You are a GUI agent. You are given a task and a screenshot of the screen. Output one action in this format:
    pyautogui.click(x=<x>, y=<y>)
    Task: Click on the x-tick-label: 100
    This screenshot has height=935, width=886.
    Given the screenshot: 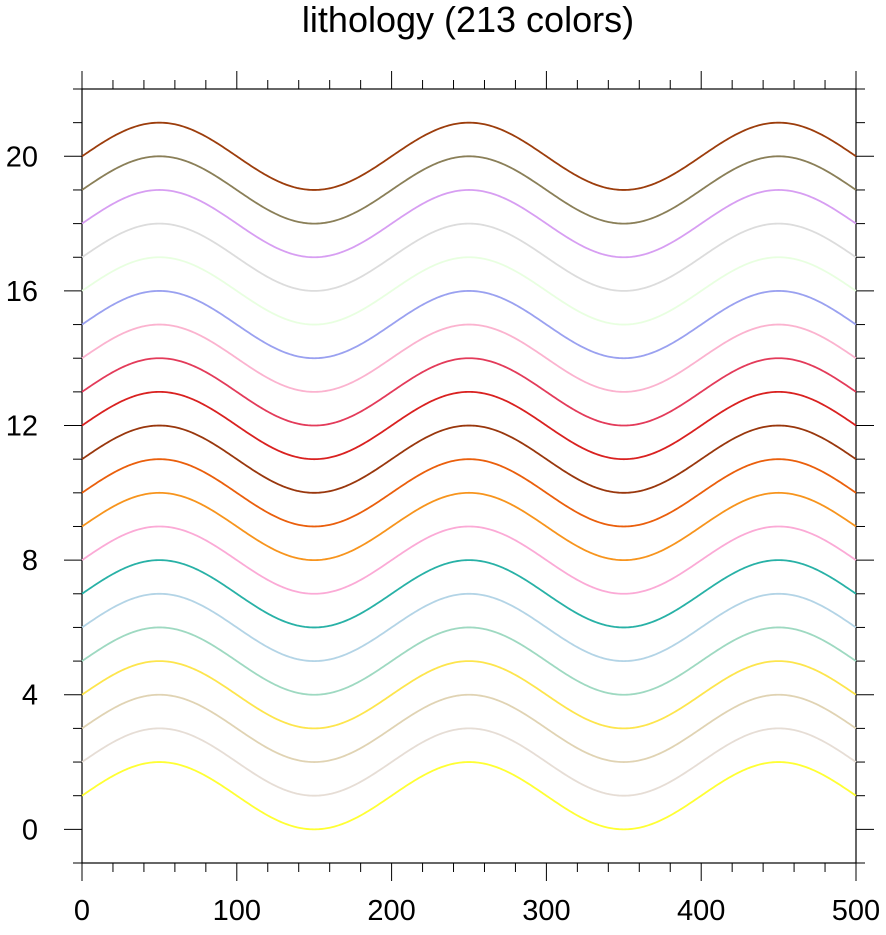 What is the action you would take?
    pyautogui.click(x=237, y=911)
    